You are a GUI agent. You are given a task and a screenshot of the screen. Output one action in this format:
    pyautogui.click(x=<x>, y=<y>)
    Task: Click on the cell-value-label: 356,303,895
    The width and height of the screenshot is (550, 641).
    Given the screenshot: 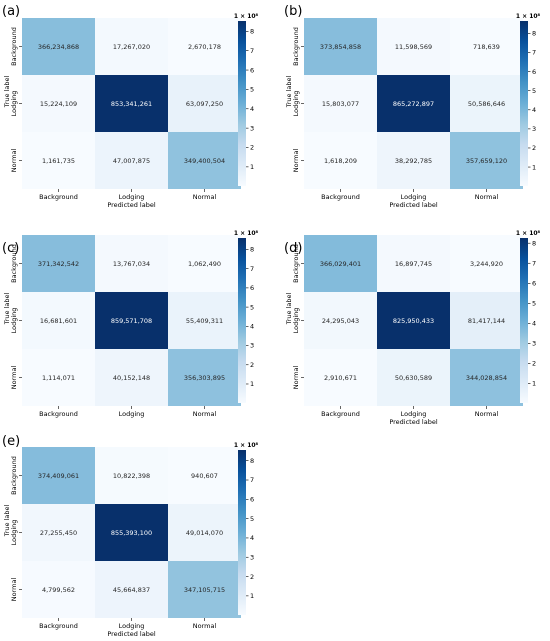 What is the action you would take?
    pyautogui.click(x=204, y=378)
    